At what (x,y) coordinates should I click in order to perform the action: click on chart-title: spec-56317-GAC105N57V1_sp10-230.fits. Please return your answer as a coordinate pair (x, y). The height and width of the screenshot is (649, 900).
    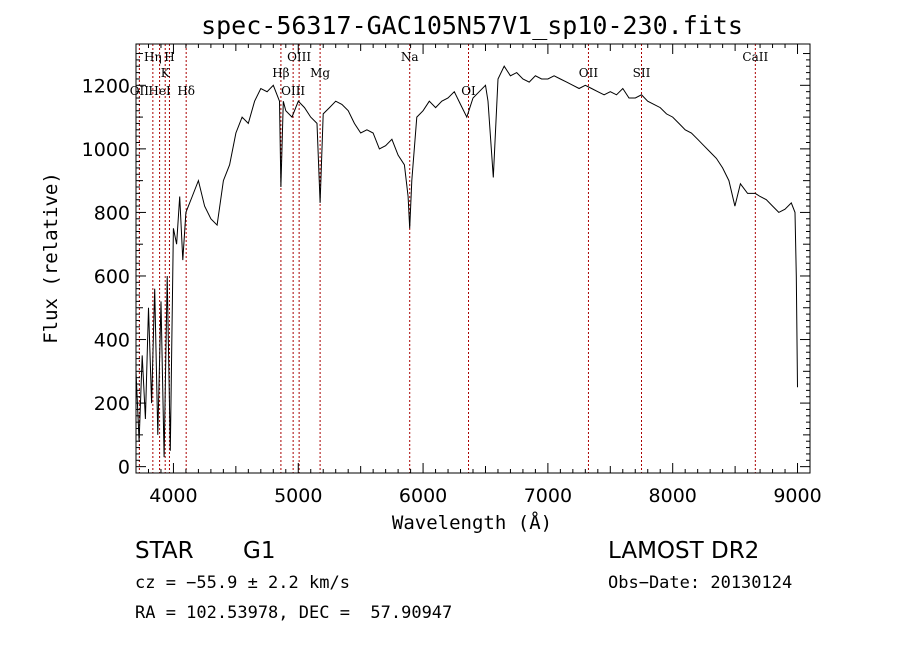
    Looking at the image, I should click on (472, 25).